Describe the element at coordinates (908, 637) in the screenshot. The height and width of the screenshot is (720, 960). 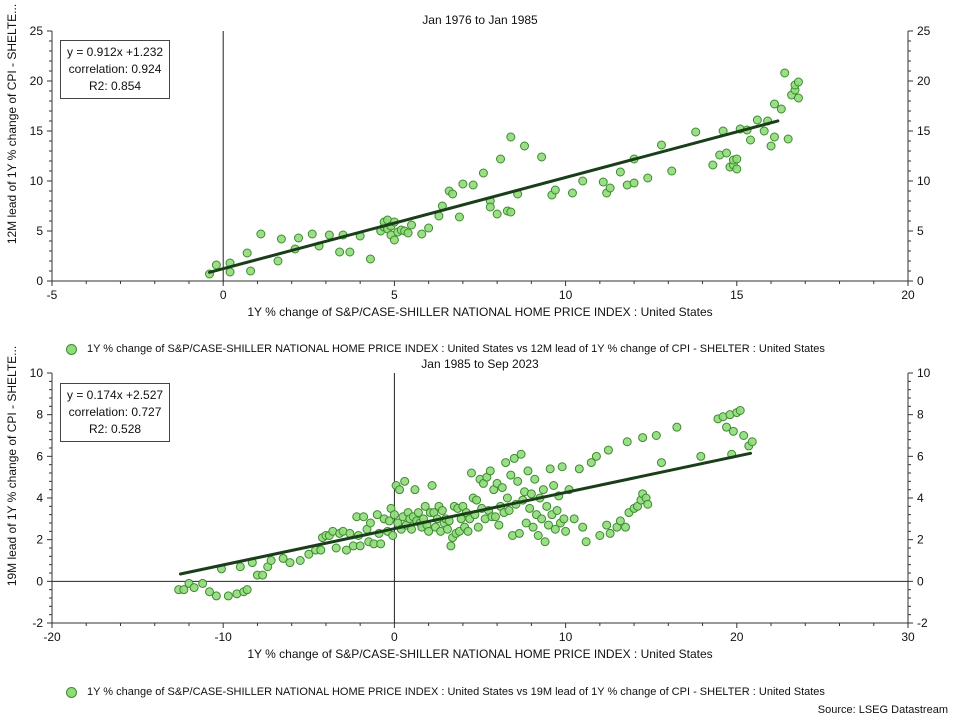
I see `chart2-x-tick-label: 30` at that location.